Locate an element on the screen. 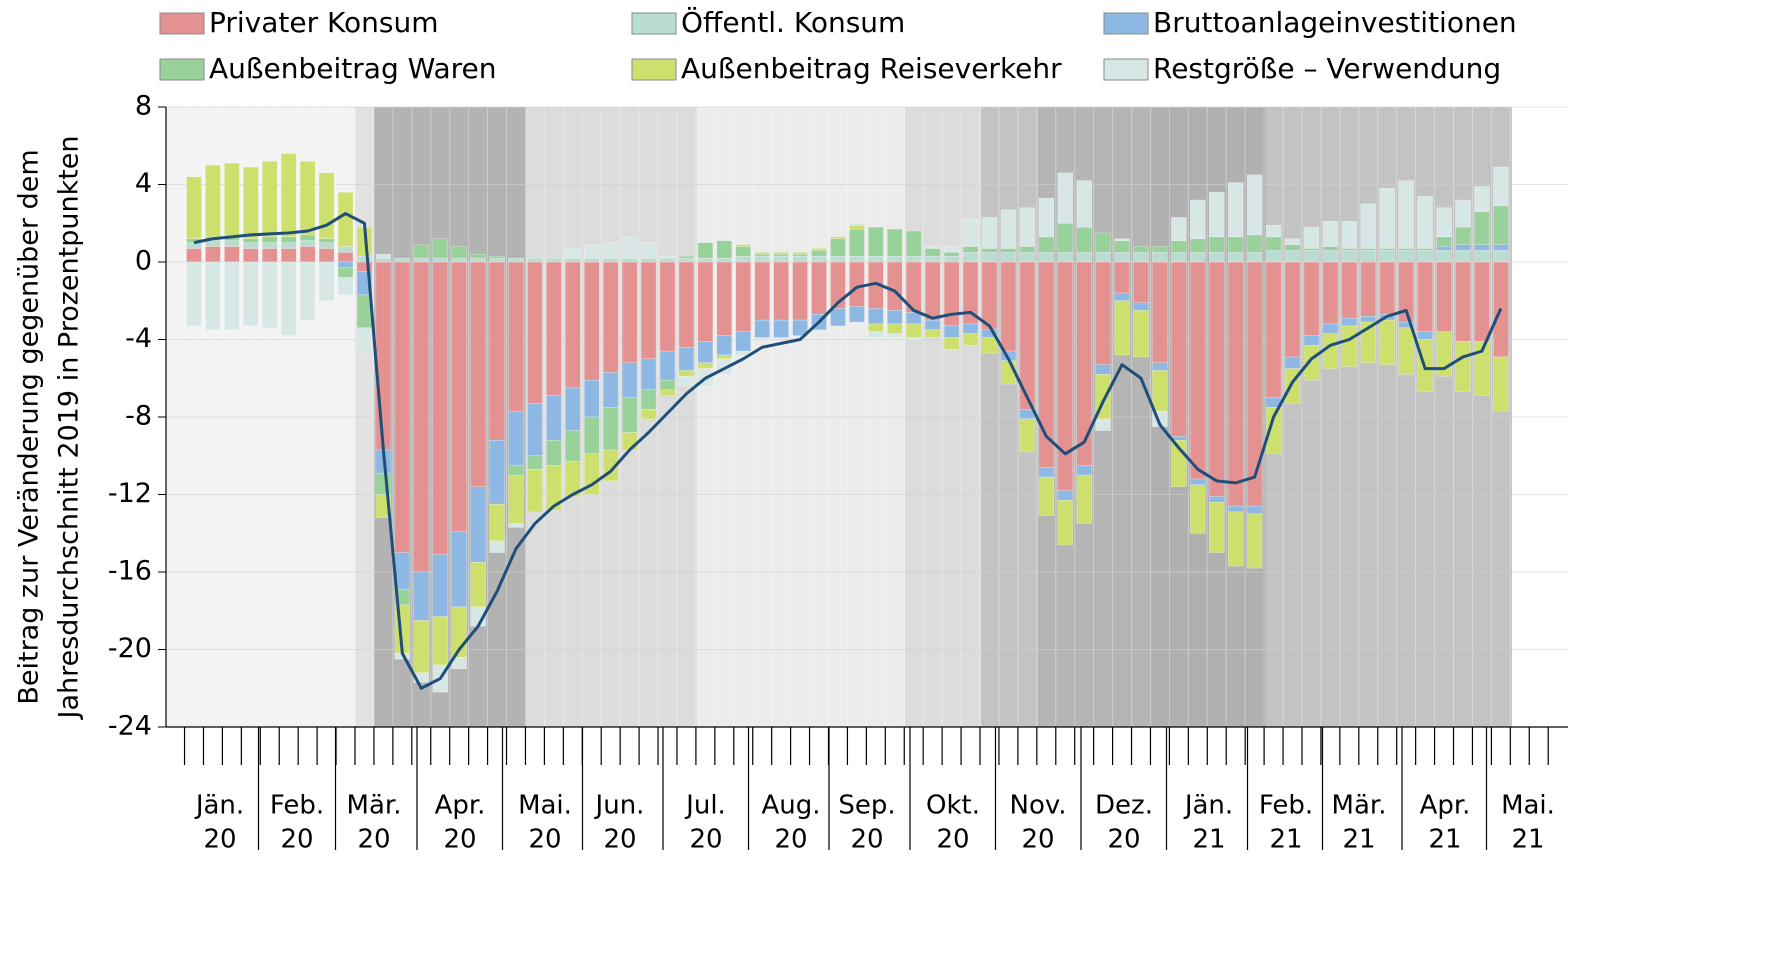  legend-label: Außenbeitrag Reiseverkehr is located at coordinates (871, 68).